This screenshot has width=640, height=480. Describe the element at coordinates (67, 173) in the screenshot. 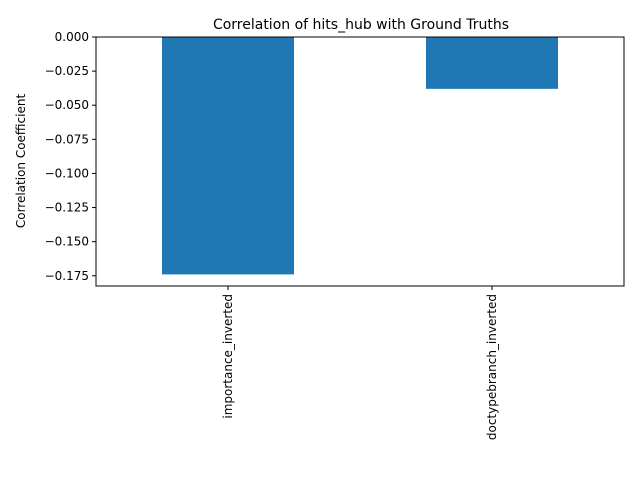

I see `y-tick-label: −0.100` at that location.